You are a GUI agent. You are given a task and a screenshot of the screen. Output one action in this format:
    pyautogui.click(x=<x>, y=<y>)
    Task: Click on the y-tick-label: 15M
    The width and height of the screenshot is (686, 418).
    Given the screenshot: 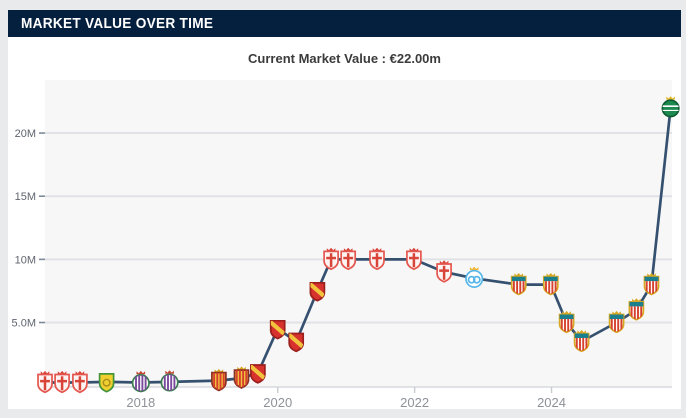 What is the action you would take?
    pyautogui.click(x=25, y=197)
    